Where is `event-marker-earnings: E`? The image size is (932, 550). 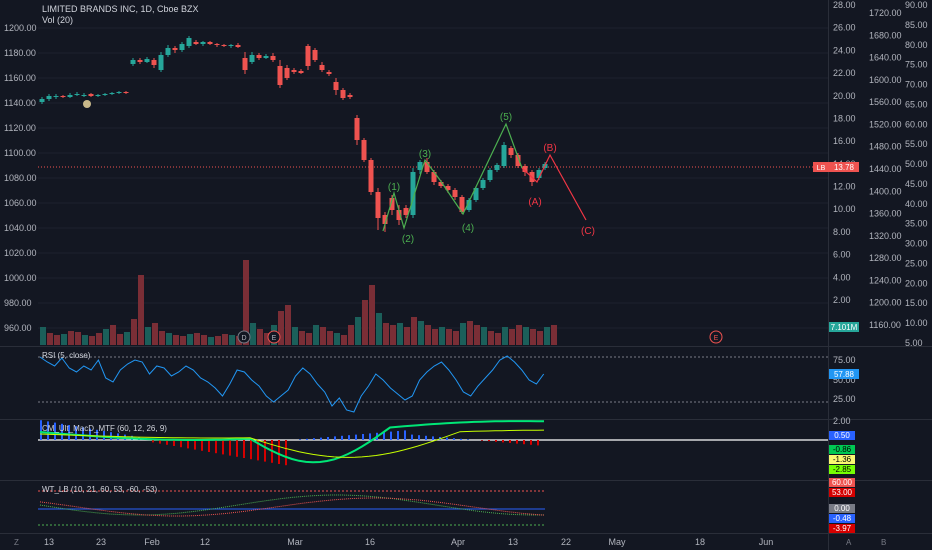 event-marker-earnings: E is located at coordinates (274, 337).